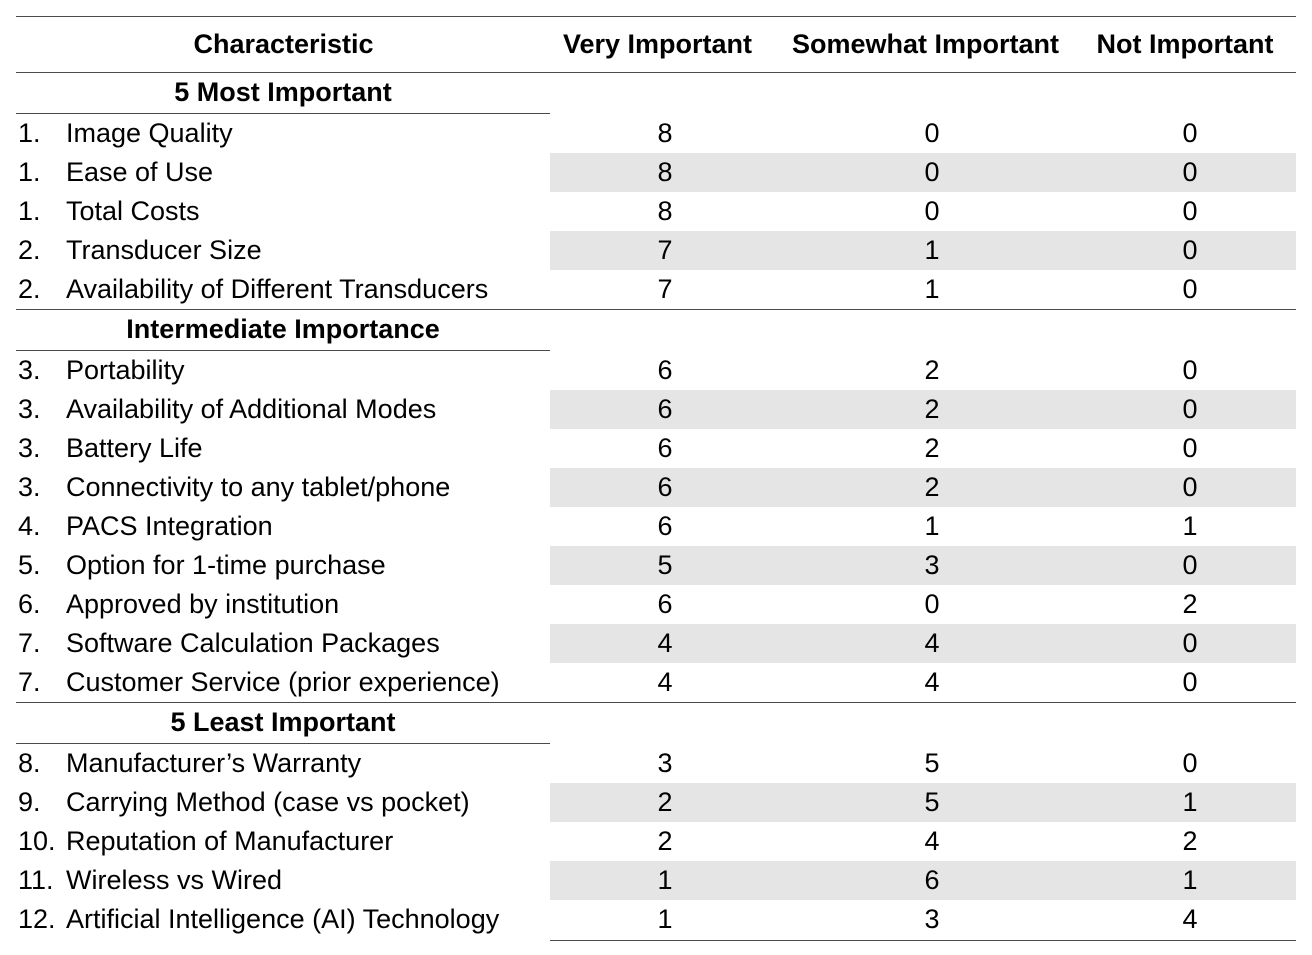  I want to click on very-important-count: 3, so click(665, 763).